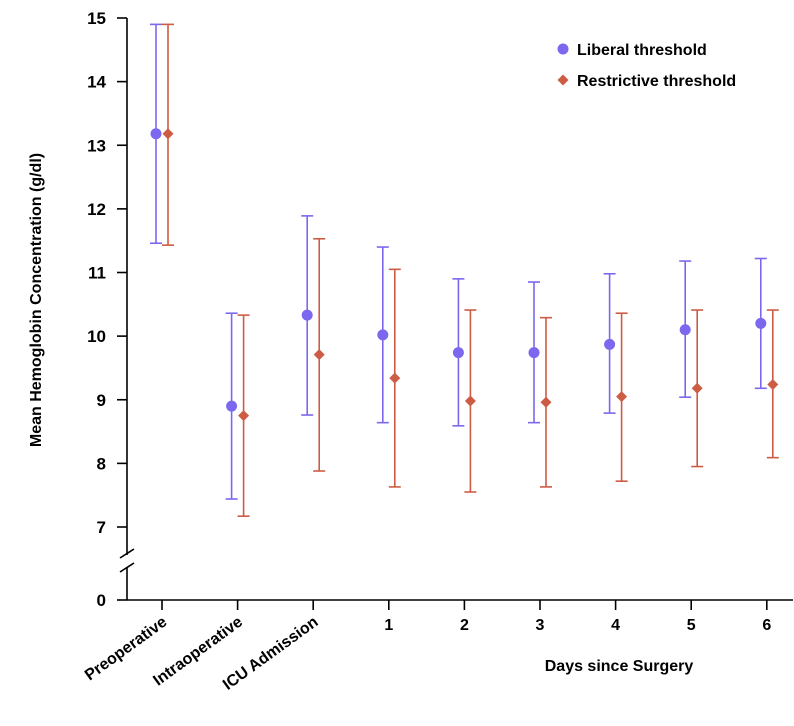 The height and width of the screenshot is (726, 794). I want to click on x-tick-label-3: 1, so click(388, 625).